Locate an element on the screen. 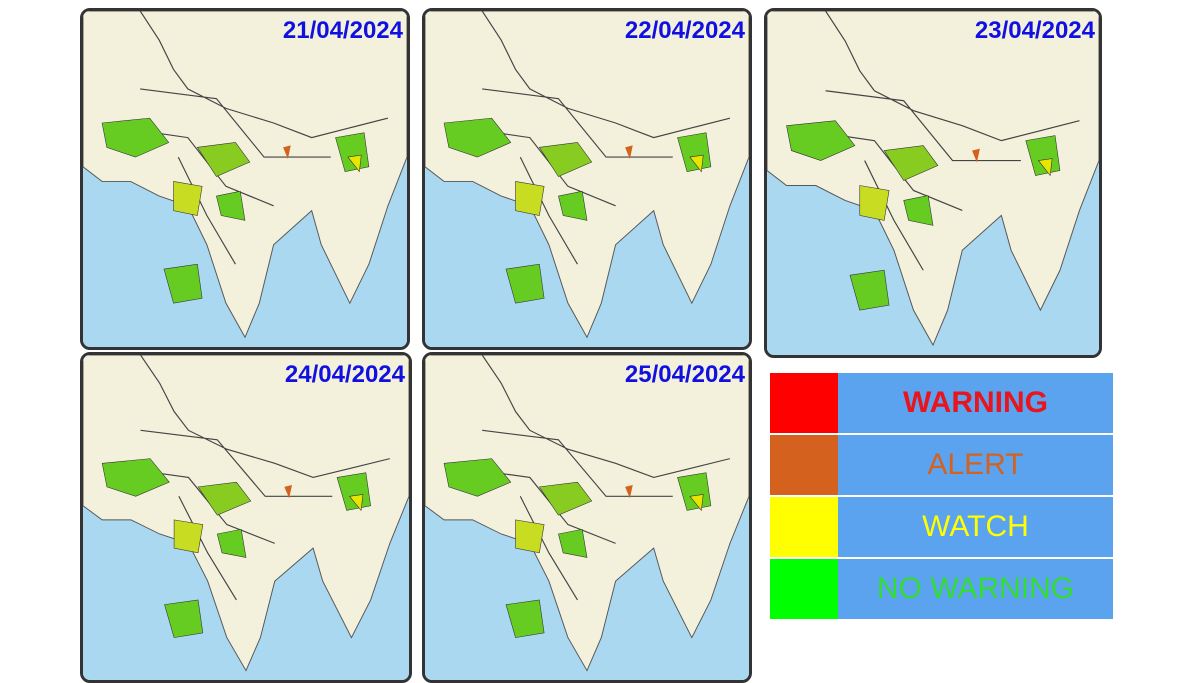 The image size is (1200, 683). legend-row: WATCH is located at coordinates (941, 527).